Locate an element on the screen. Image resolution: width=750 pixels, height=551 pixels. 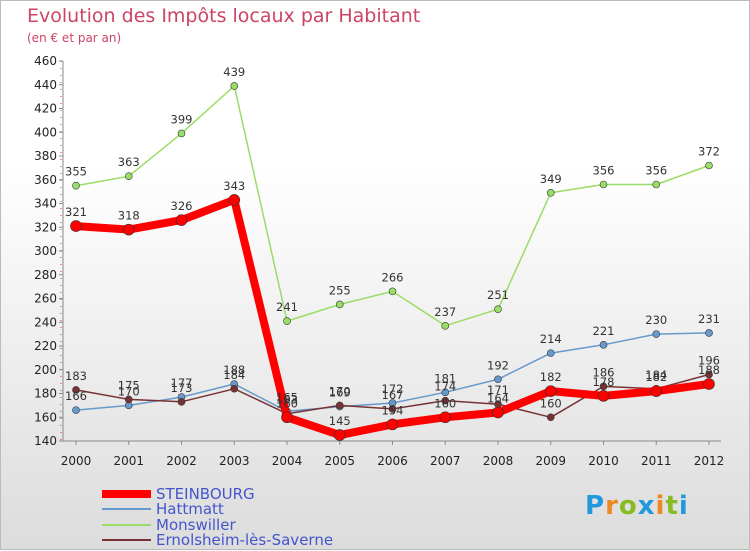
data-label-hattmatt: 169 is located at coordinates (340, 393).